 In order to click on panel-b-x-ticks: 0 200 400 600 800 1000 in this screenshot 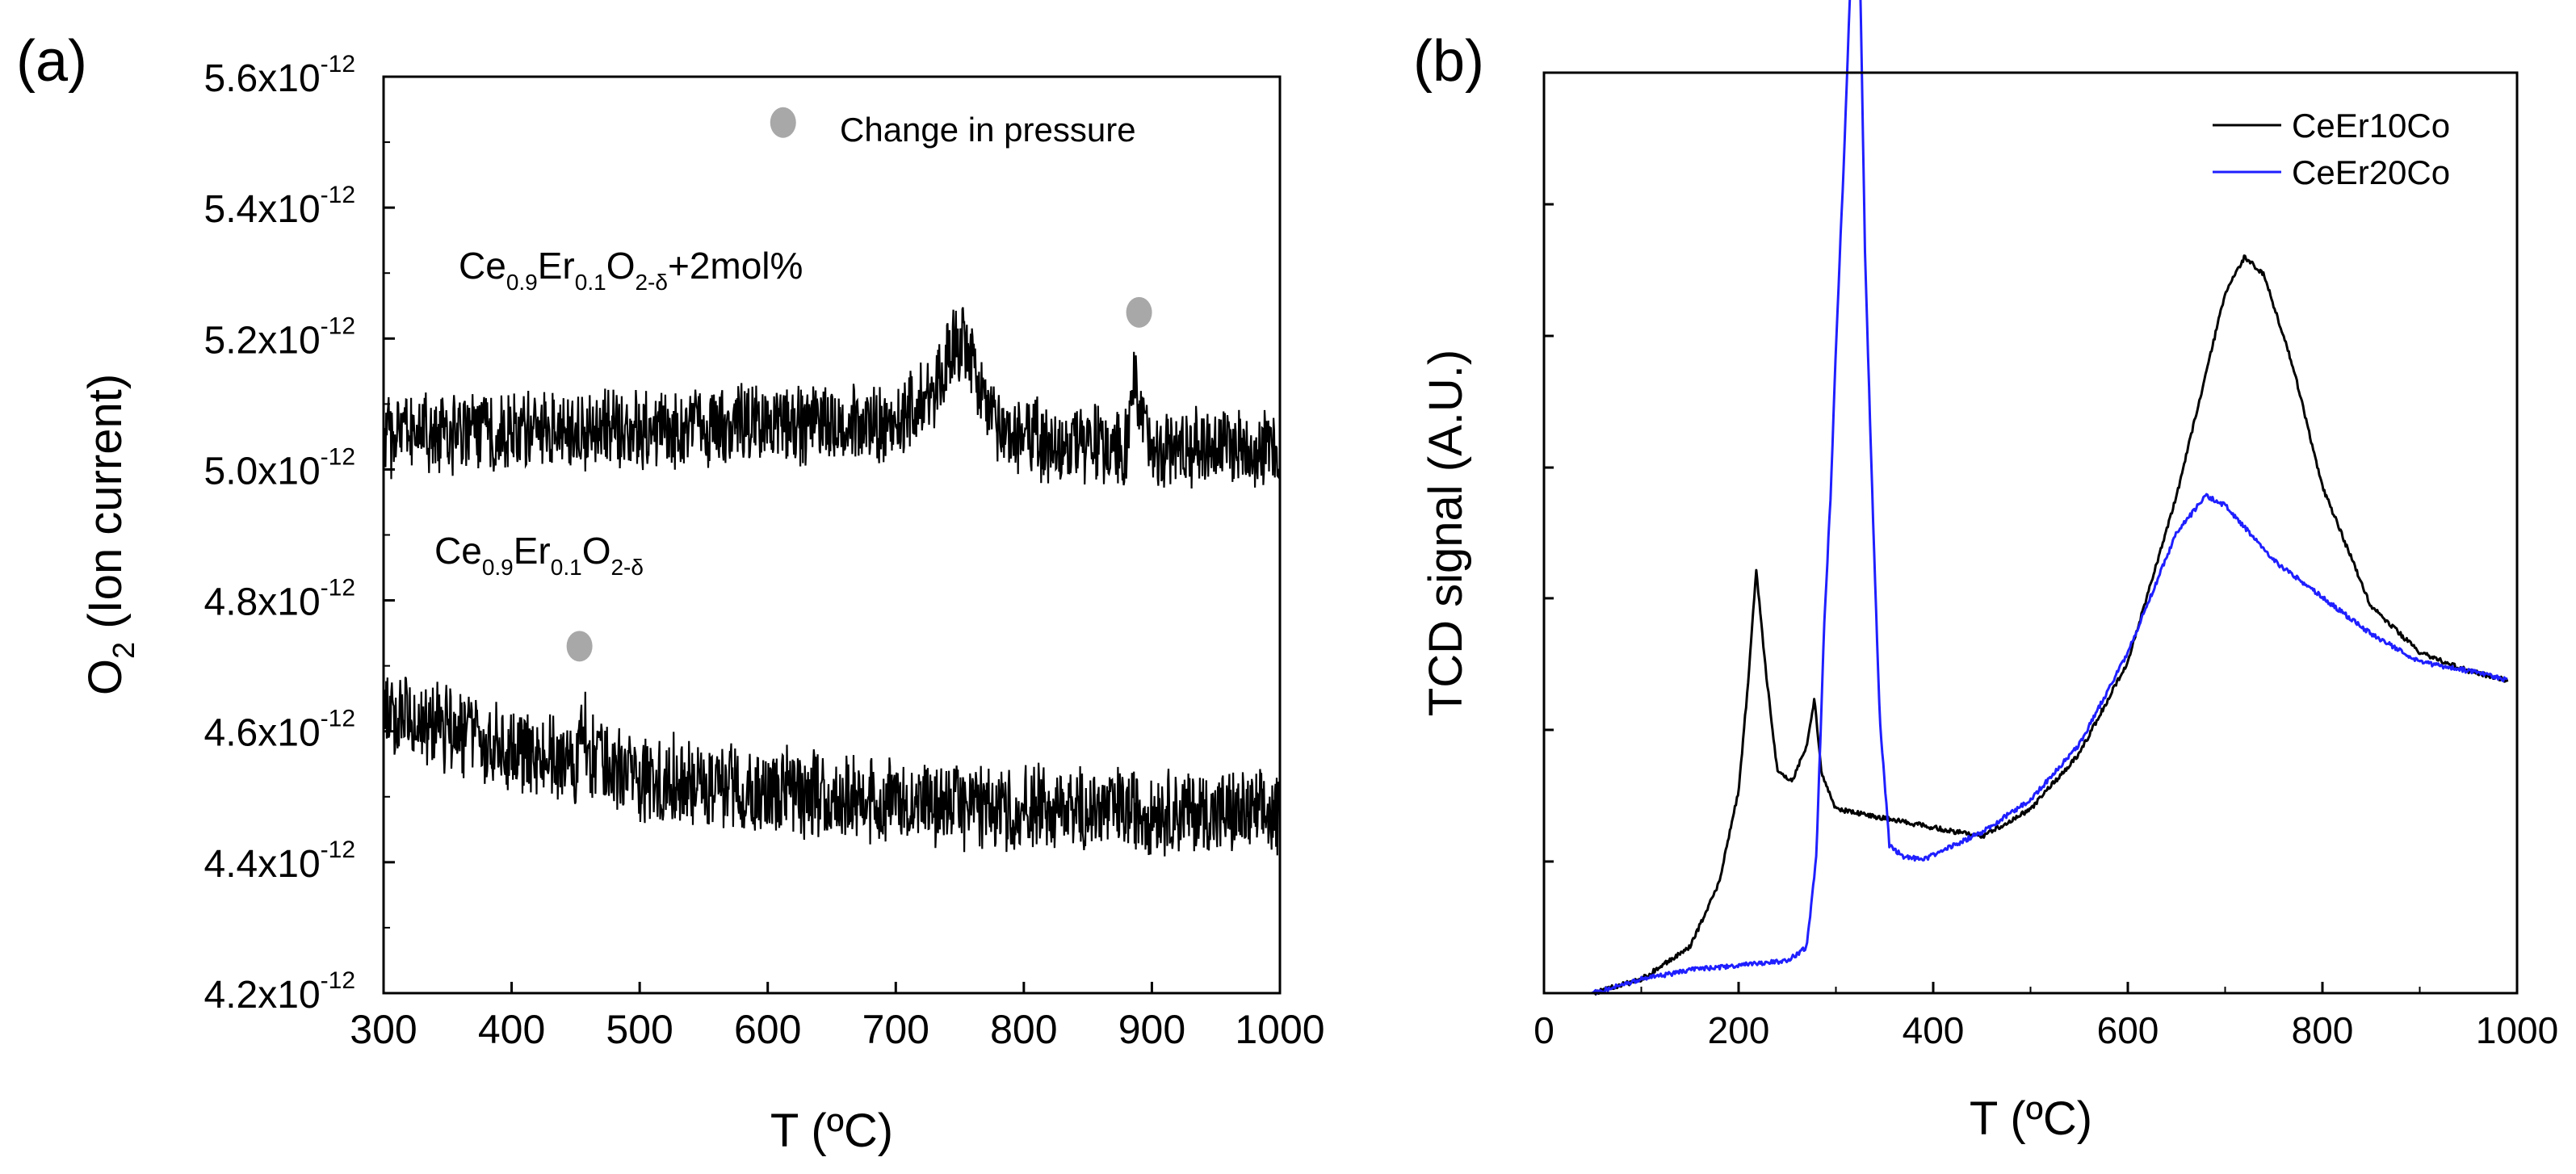, I will do `click(2045, 1016)`.